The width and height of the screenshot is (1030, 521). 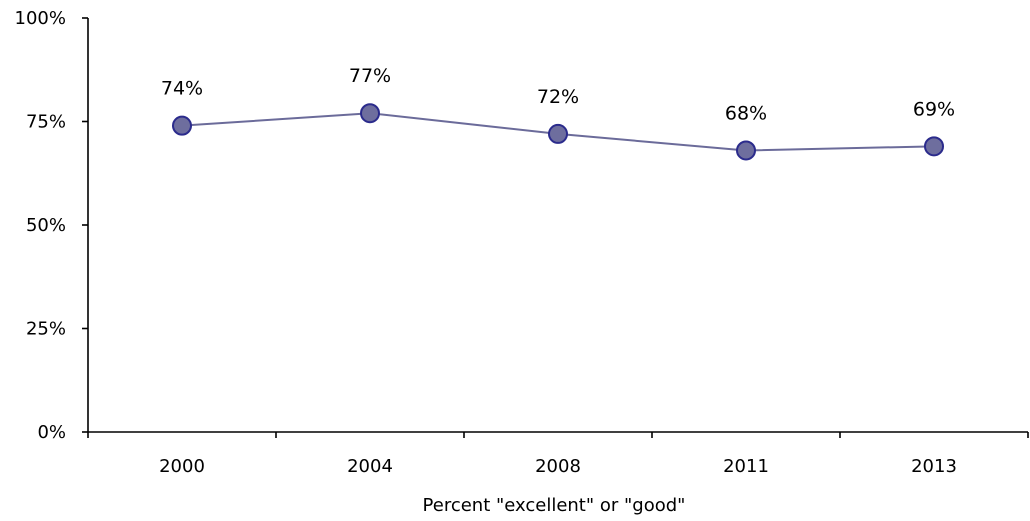 I want to click on y-tick-label: 50%, so click(x=46, y=225).